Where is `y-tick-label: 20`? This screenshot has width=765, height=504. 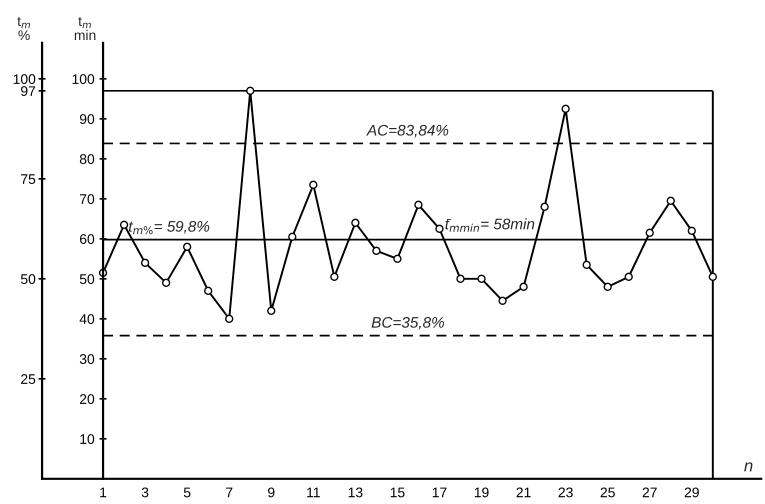
y-tick-label: 20 is located at coordinates (87, 399).